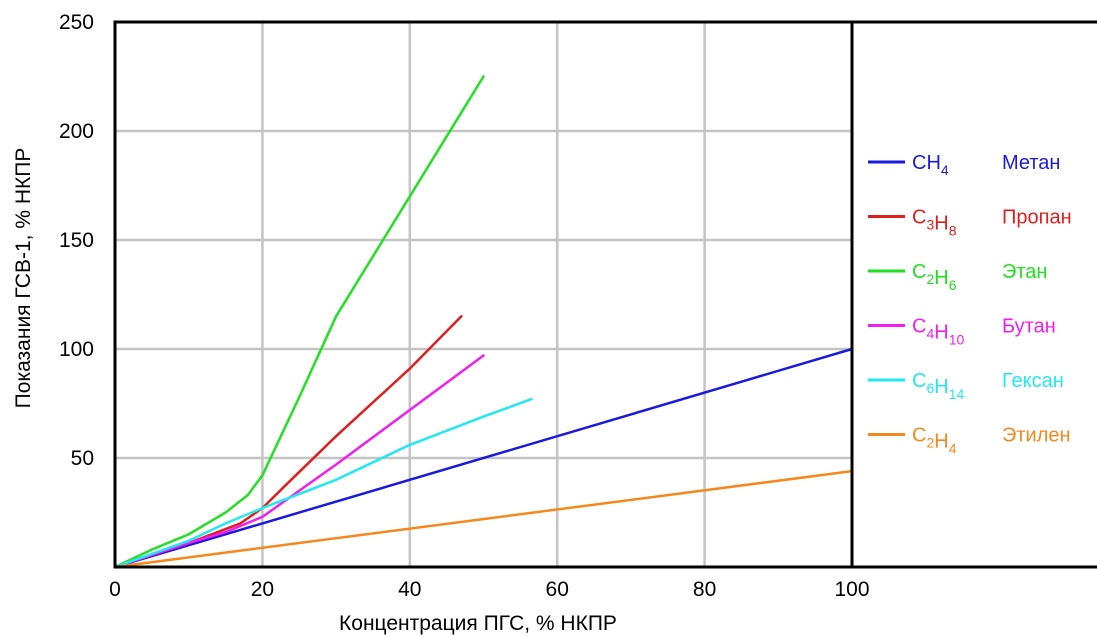 The image size is (1097, 637). What do you see at coordinates (1033, 381) in the screenshot?
I see `legend-name: Гексан` at bounding box center [1033, 381].